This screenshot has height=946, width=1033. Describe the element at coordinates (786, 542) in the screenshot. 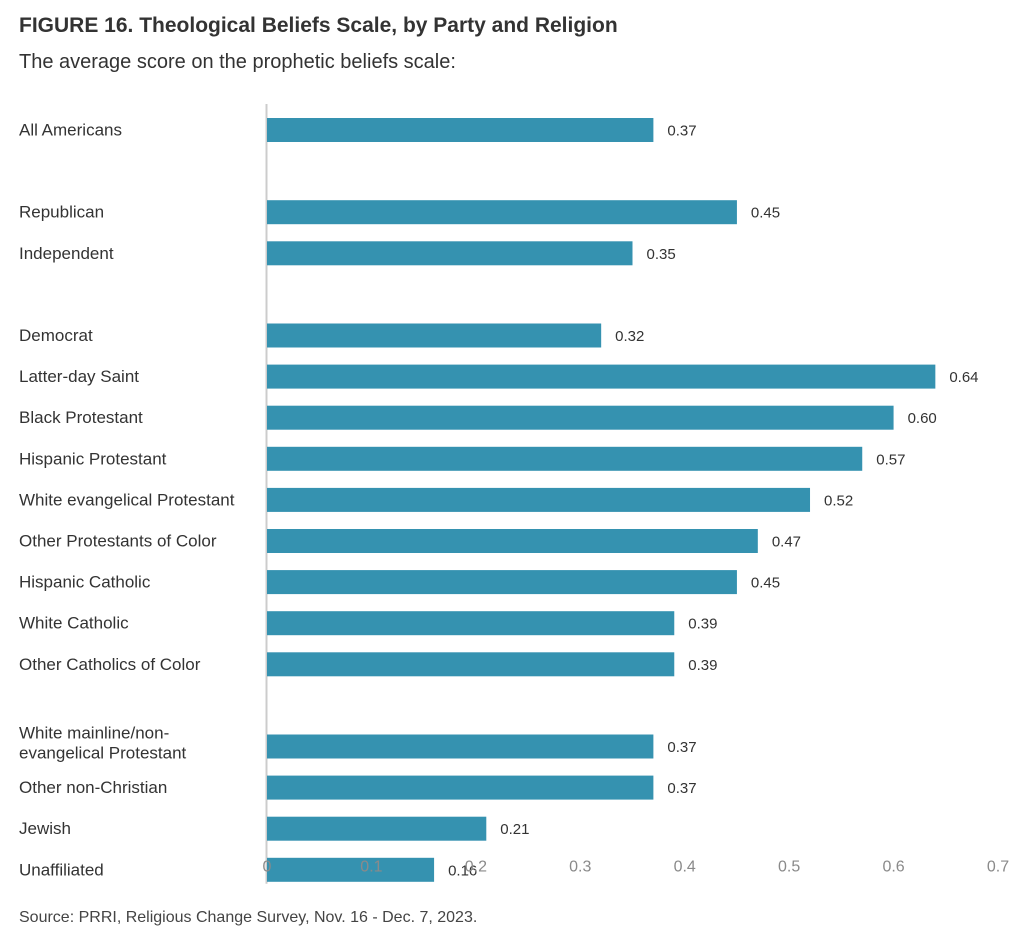

I see `value-label: 0.47` at that location.